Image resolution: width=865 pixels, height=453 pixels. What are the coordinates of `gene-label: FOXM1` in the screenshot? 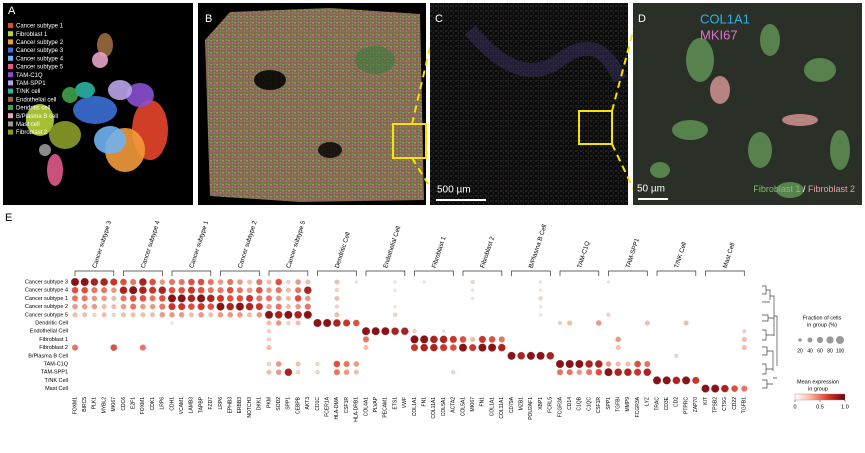 It's located at (143, 405).